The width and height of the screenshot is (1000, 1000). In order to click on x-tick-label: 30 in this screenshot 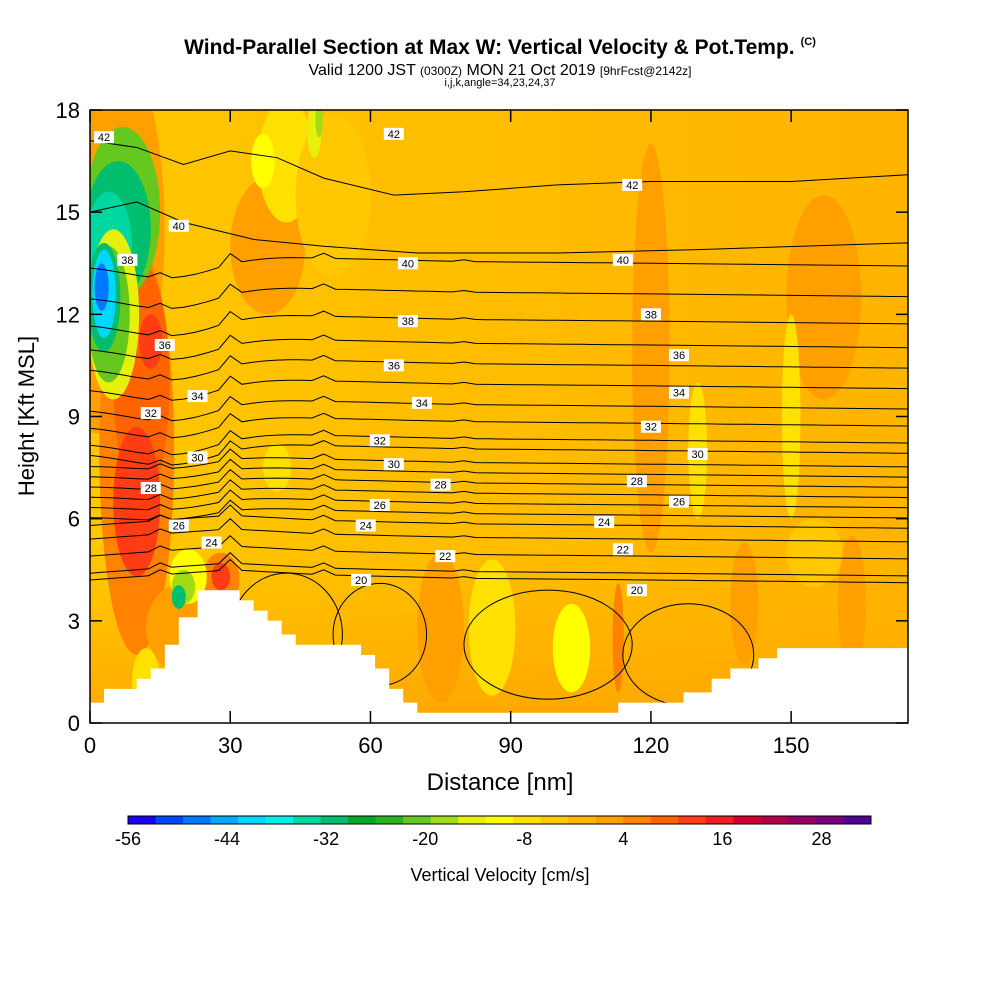, I will do `click(230, 745)`.